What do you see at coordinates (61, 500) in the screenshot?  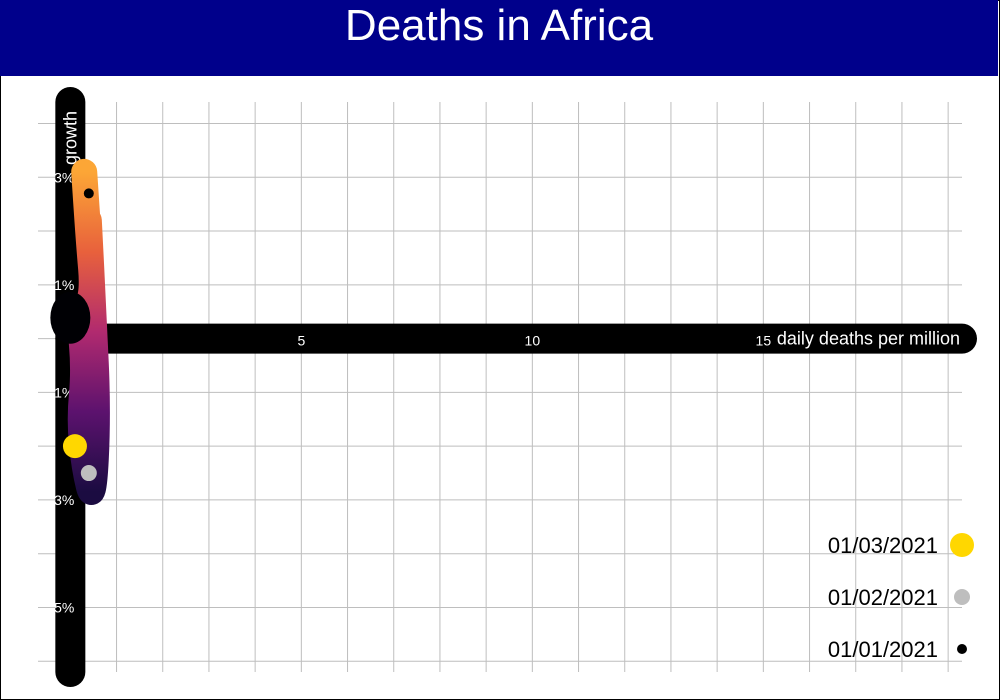 I see `y-tick-label: -3%` at bounding box center [61, 500].